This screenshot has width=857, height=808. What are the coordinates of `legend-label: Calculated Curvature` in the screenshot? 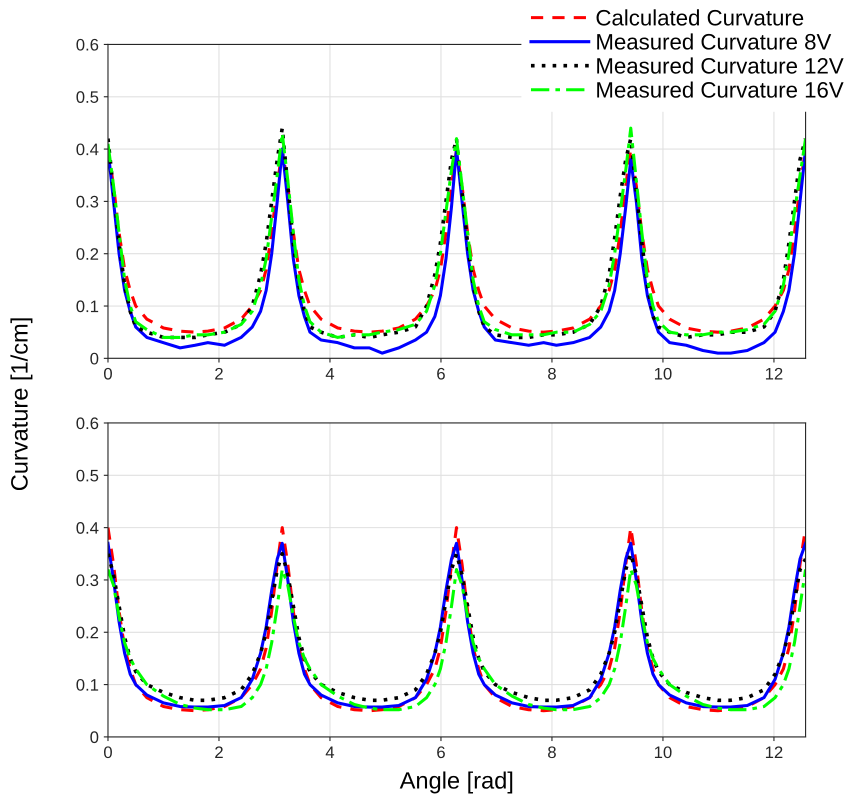 It's located at (700, 17).